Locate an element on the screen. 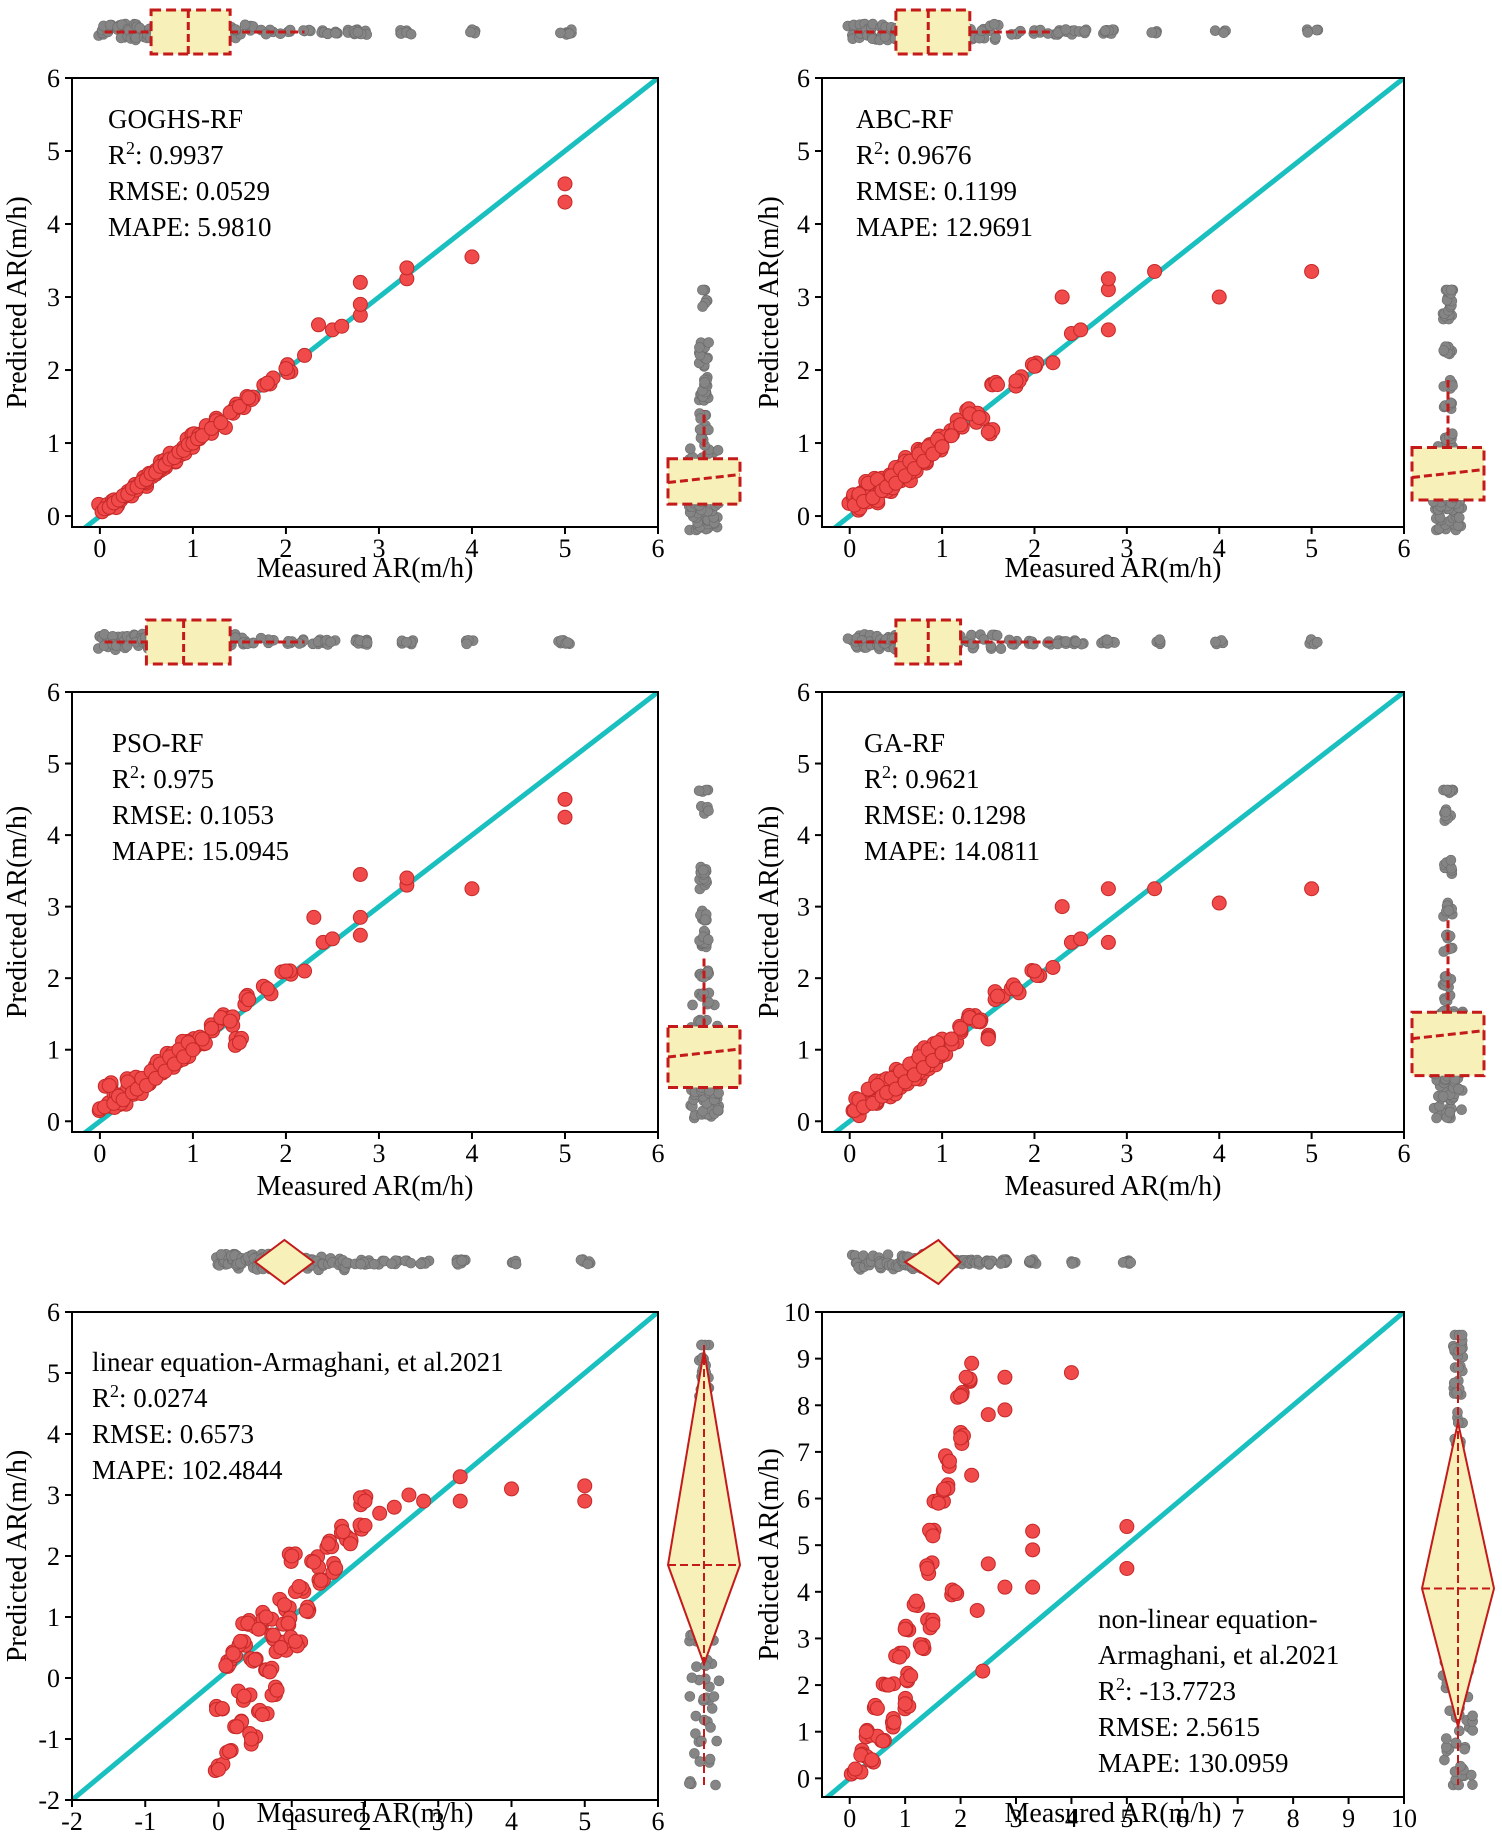  y-axis-title: Predicted AR(m/h) is located at coordinates (769, 912).